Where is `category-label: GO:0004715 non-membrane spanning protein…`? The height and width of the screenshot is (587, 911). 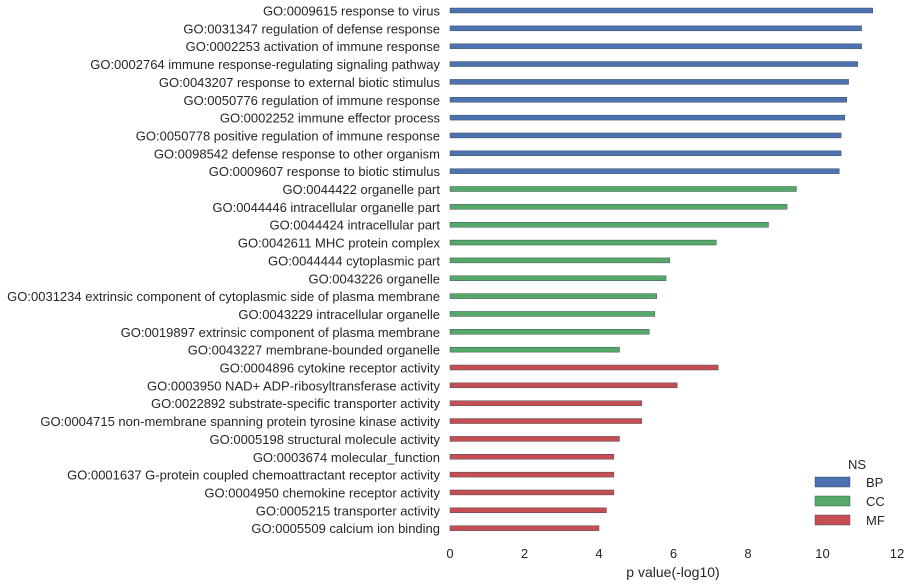 category-label: GO:0004715 non-membrane spanning protein… is located at coordinates (240, 421).